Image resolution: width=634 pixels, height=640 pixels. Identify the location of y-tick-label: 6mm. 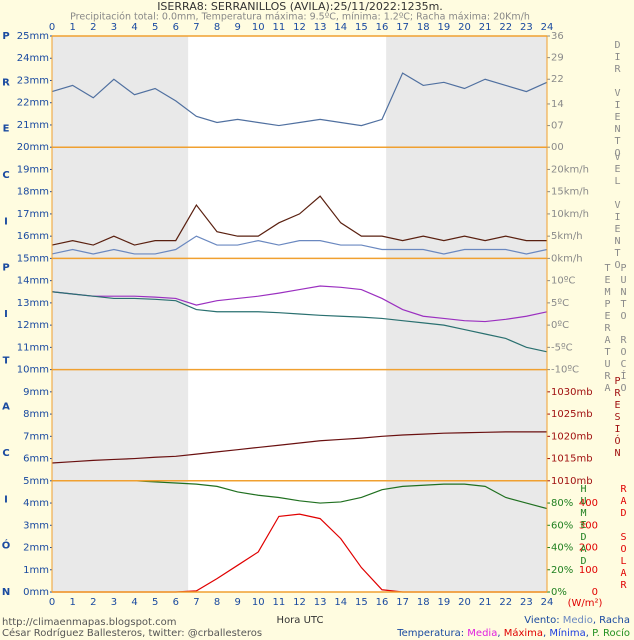
(36, 459).